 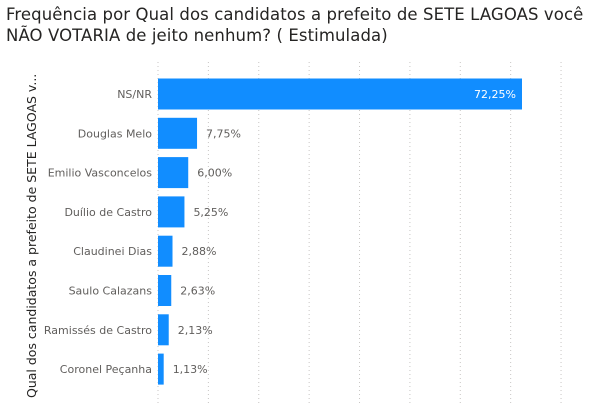 What do you see at coordinates (199, 251) in the screenshot?
I see `data-label: 2,88%` at bounding box center [199, 251].